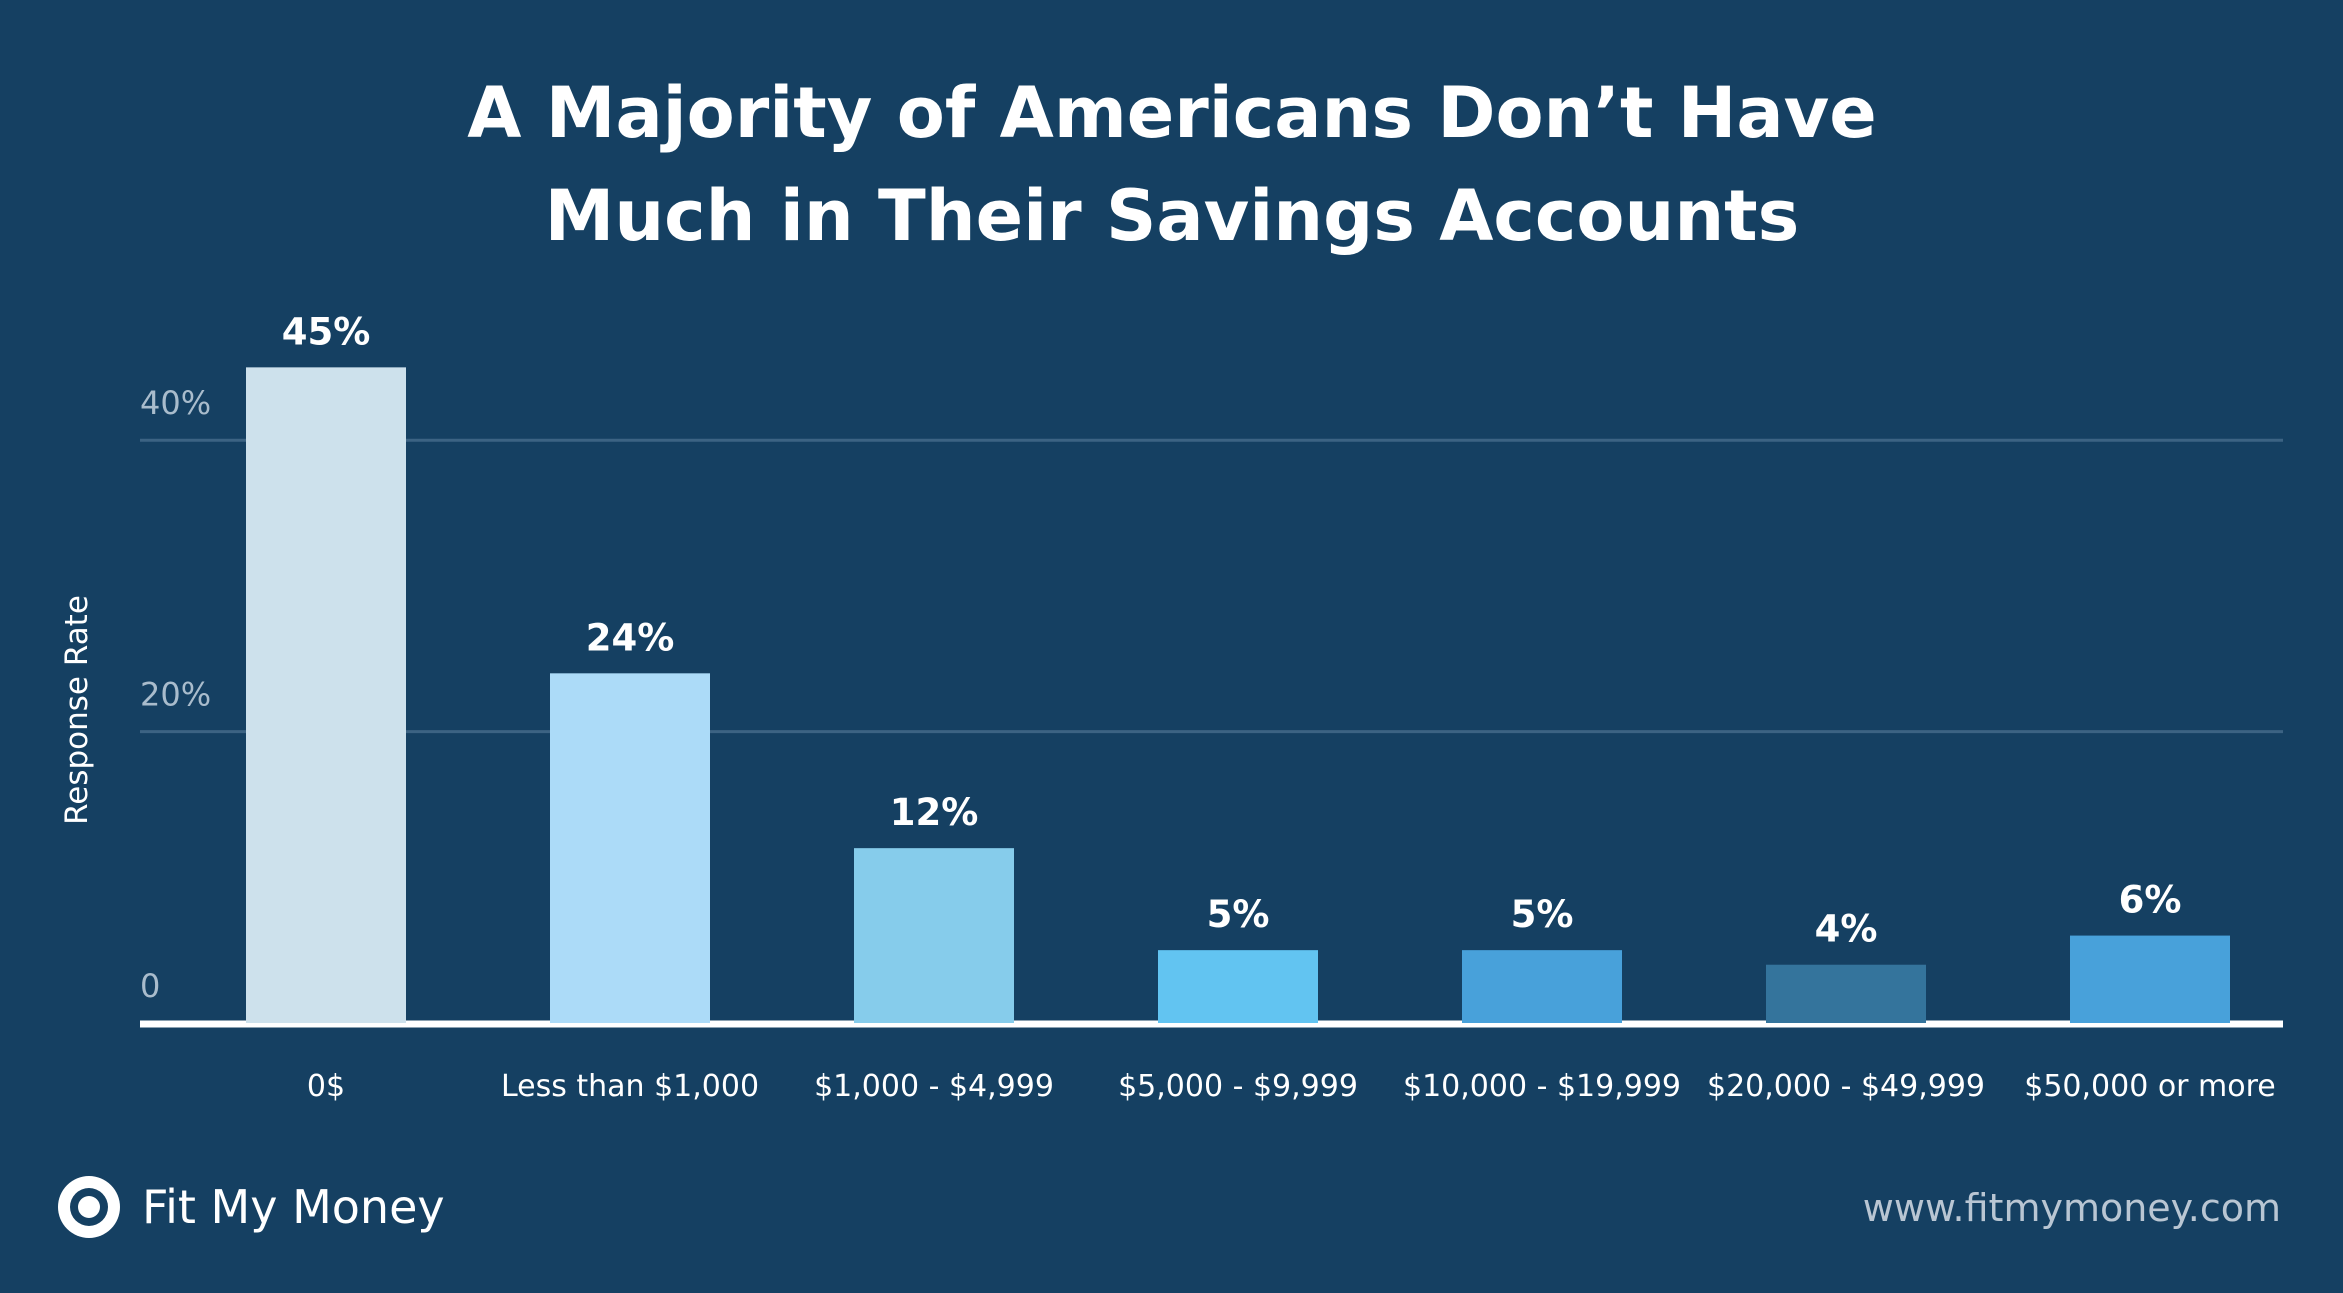  Describe the element at coordinates (77, 710) in the screenshot. I see `y-axis-label: Response Rate` at that location.